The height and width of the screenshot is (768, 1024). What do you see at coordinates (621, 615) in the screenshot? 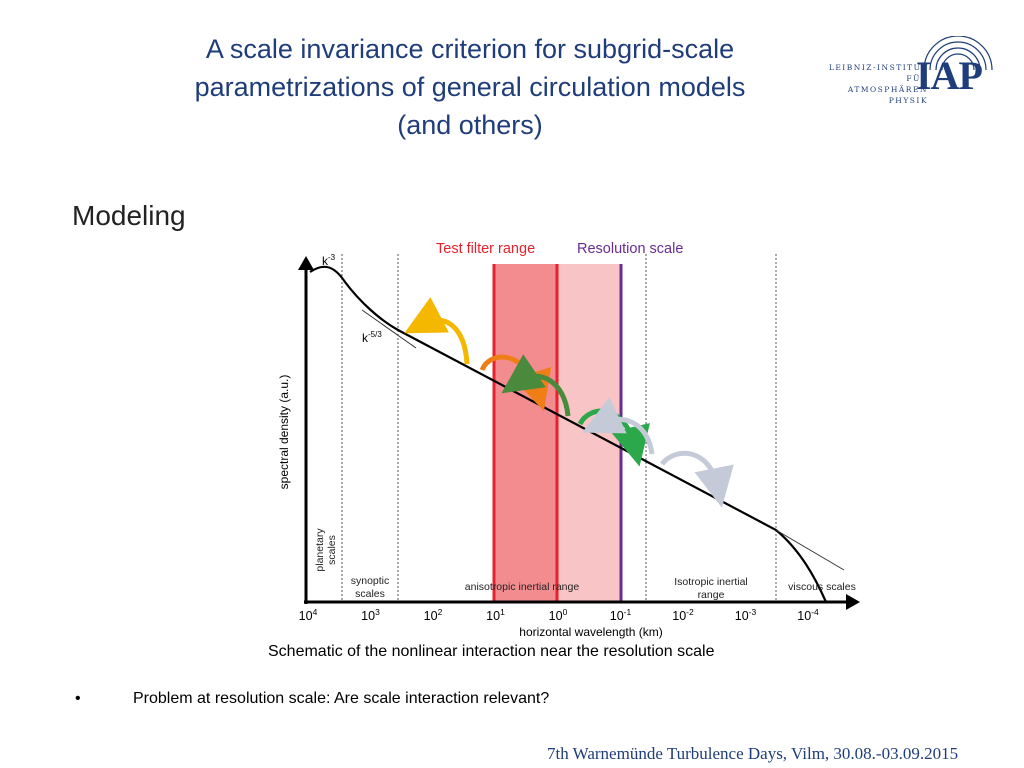
I see `x-tick-label: 10⁻¹` at bounding box center [621, 615].